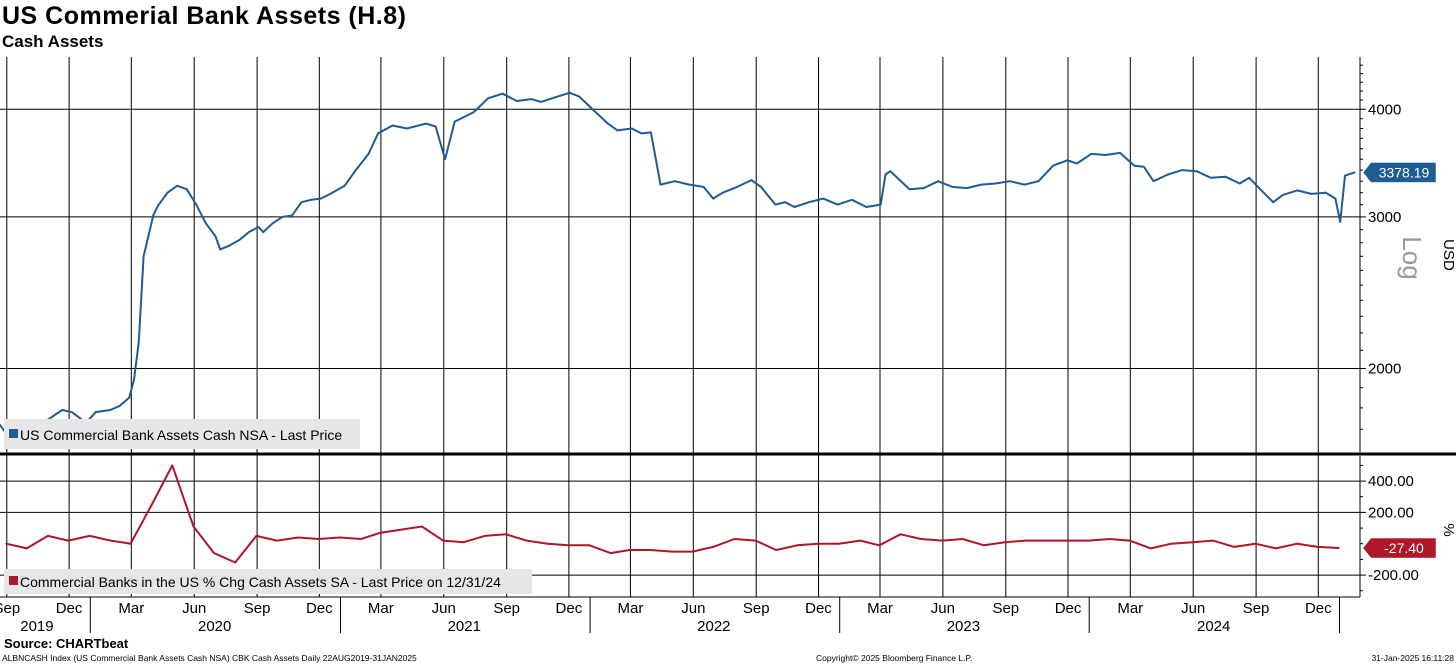  Describe the element at coordinates (1393, 575) in the screenshot. I see `y-tick-label-bottom: -200.00` at that location.